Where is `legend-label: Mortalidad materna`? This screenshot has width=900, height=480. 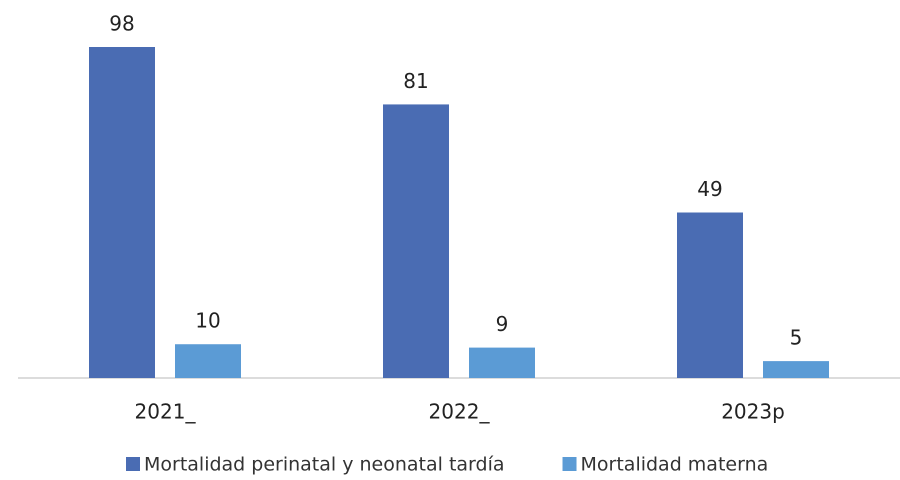
legend-label: Mortalidad materna is located at coordinates (675, 465).